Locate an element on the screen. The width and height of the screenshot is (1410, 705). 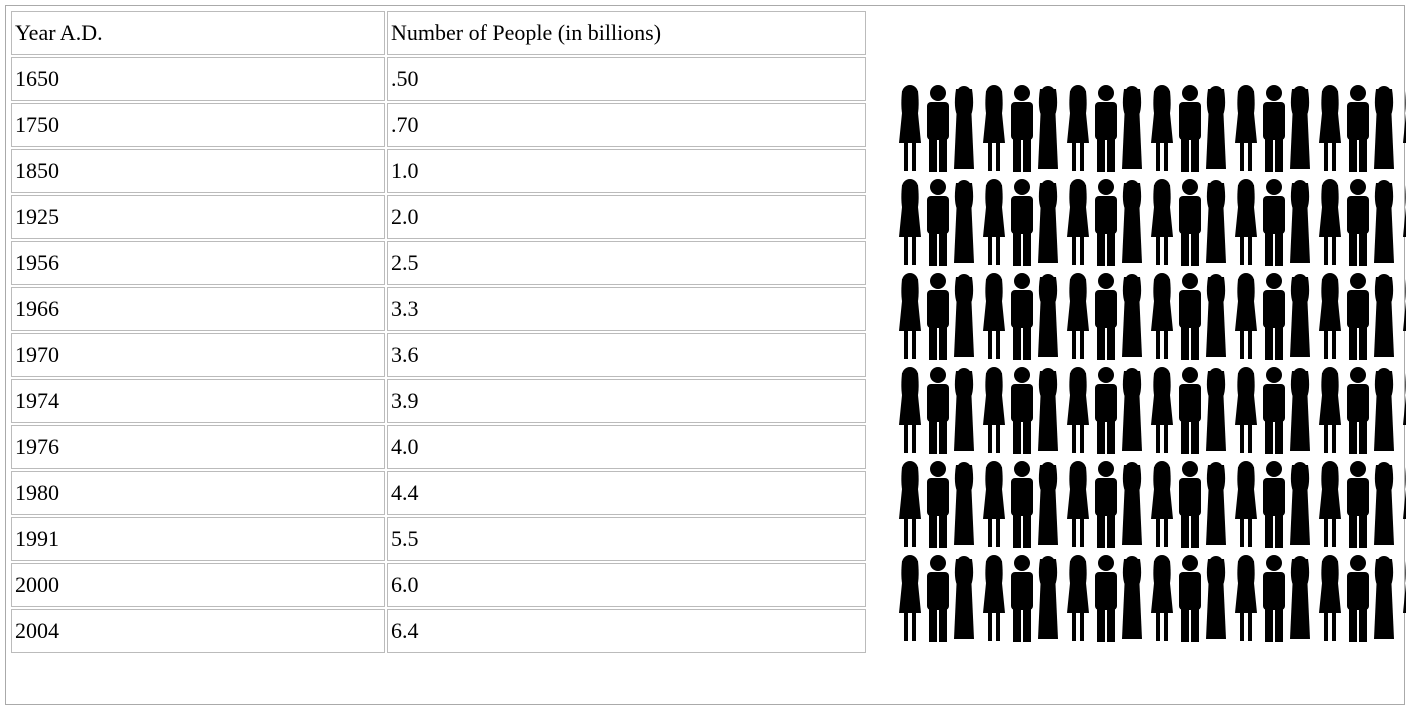
year-cell: 1650 is located at coordinates (198, 79).